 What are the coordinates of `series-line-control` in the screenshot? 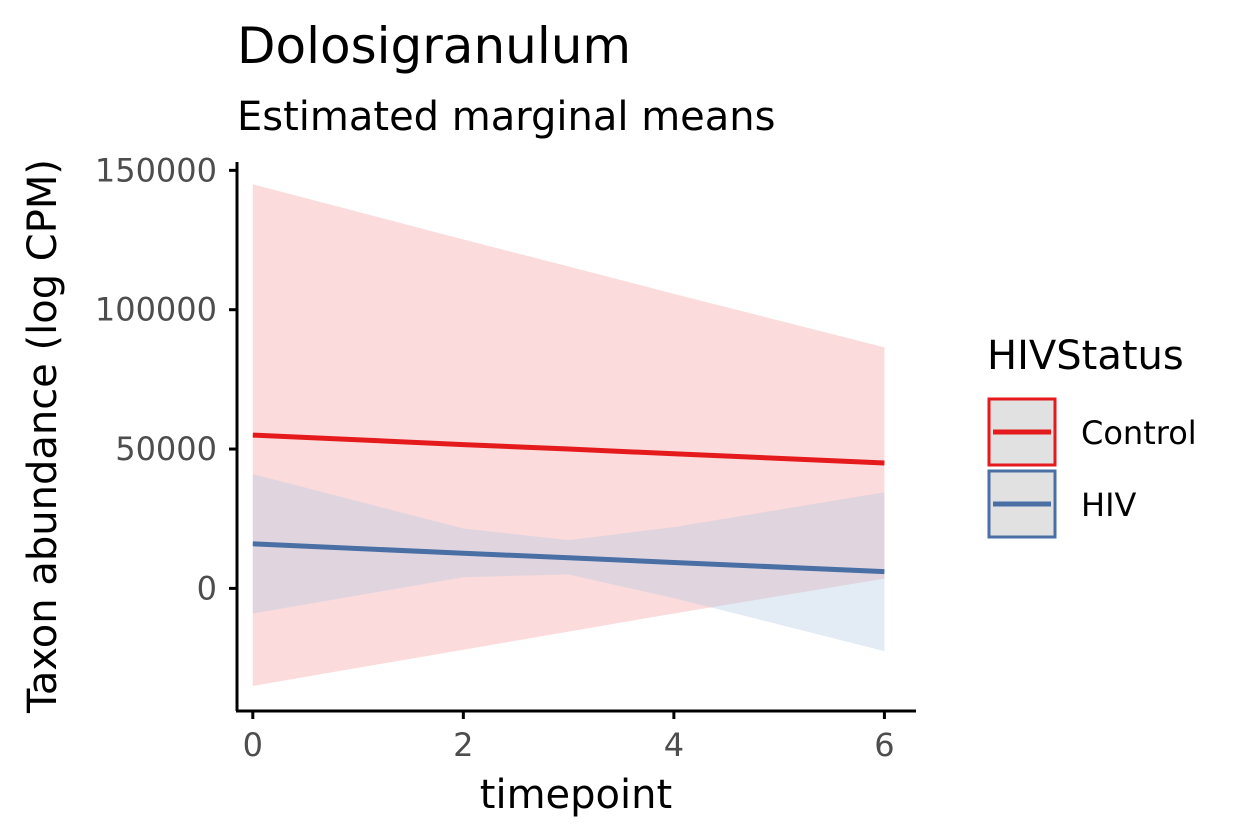 It's located at (568, 449).